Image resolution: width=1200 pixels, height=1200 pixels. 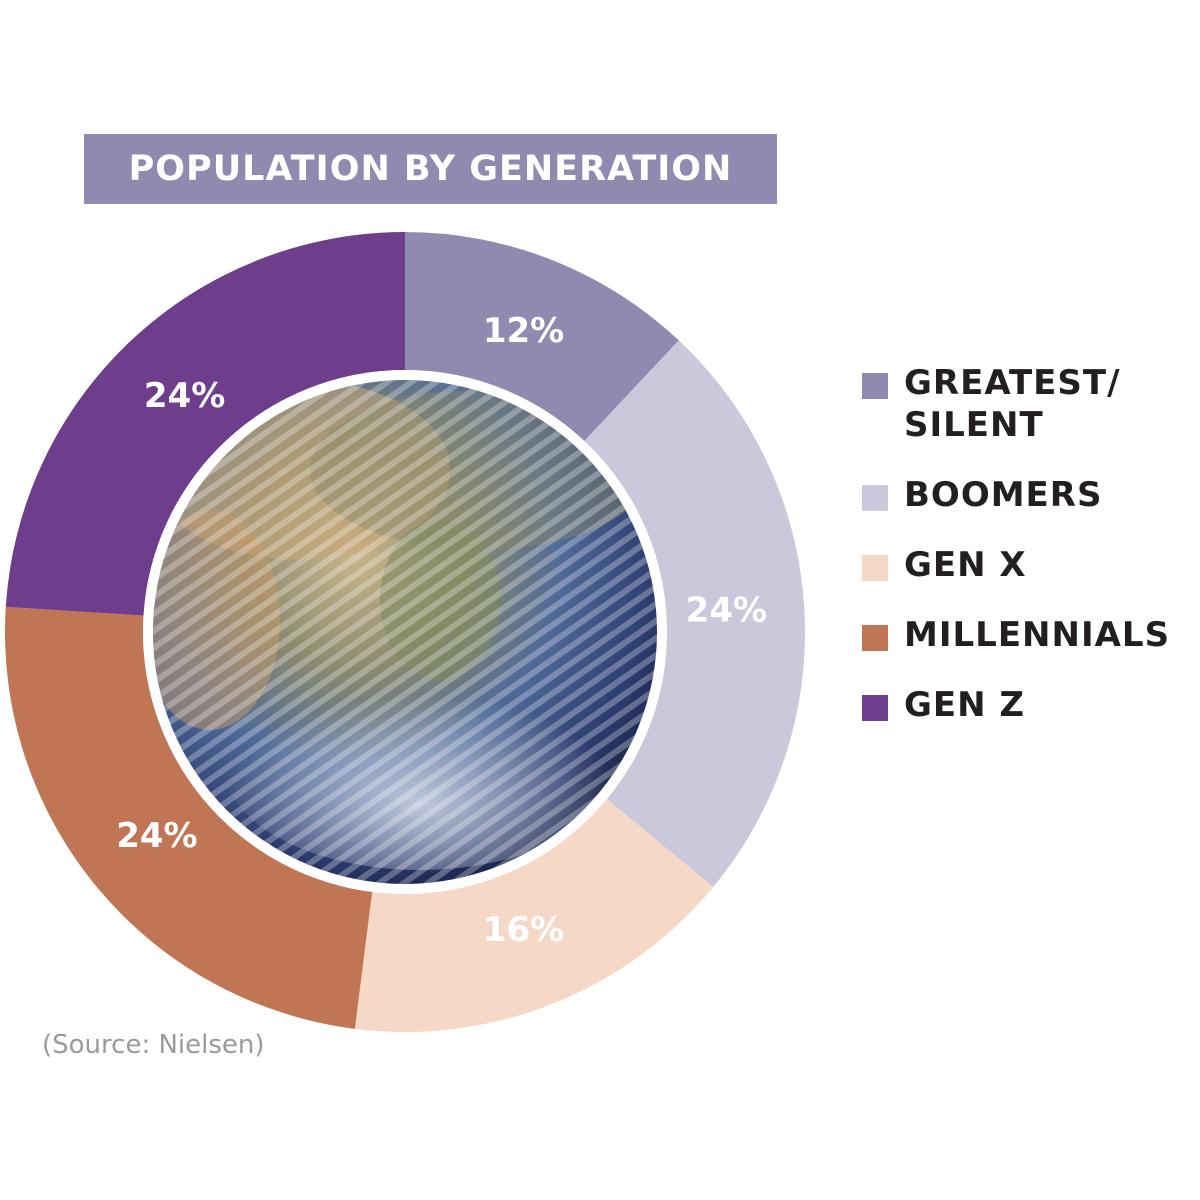 I want to click on legend-label: GREATEST/ SILENT, so click(x=1012, y=404).